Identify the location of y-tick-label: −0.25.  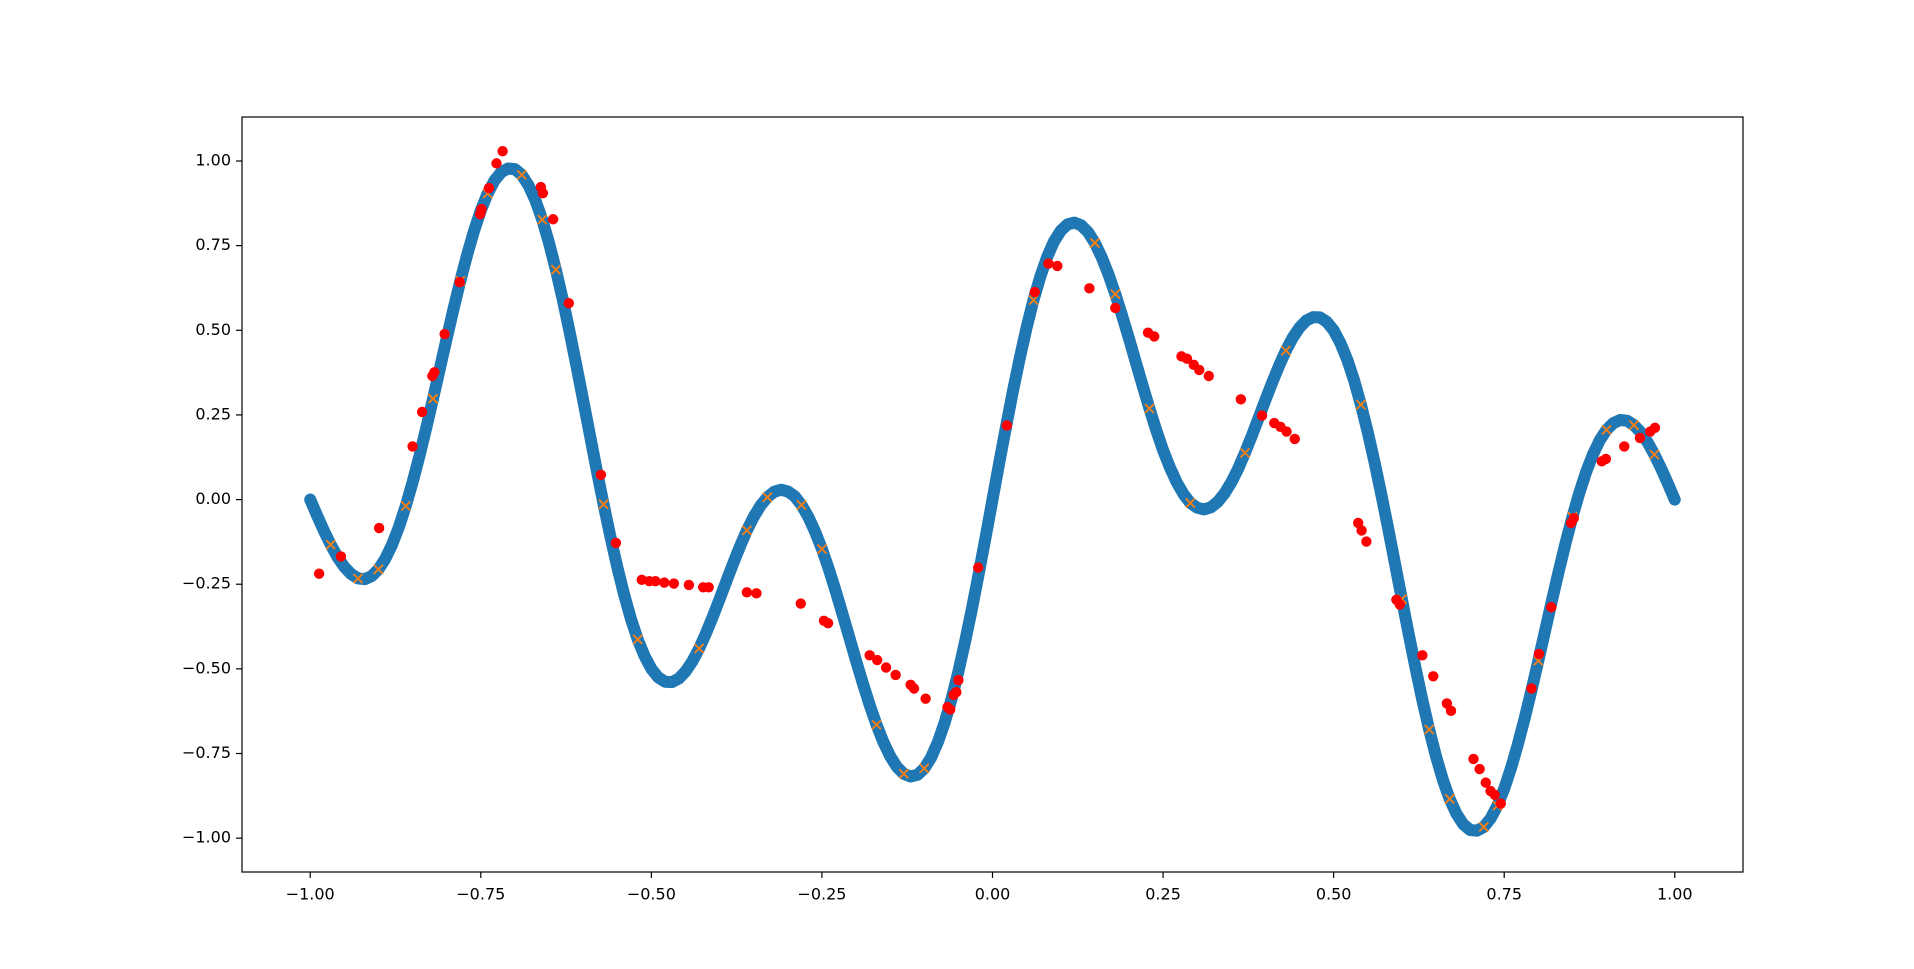
(206, 583).